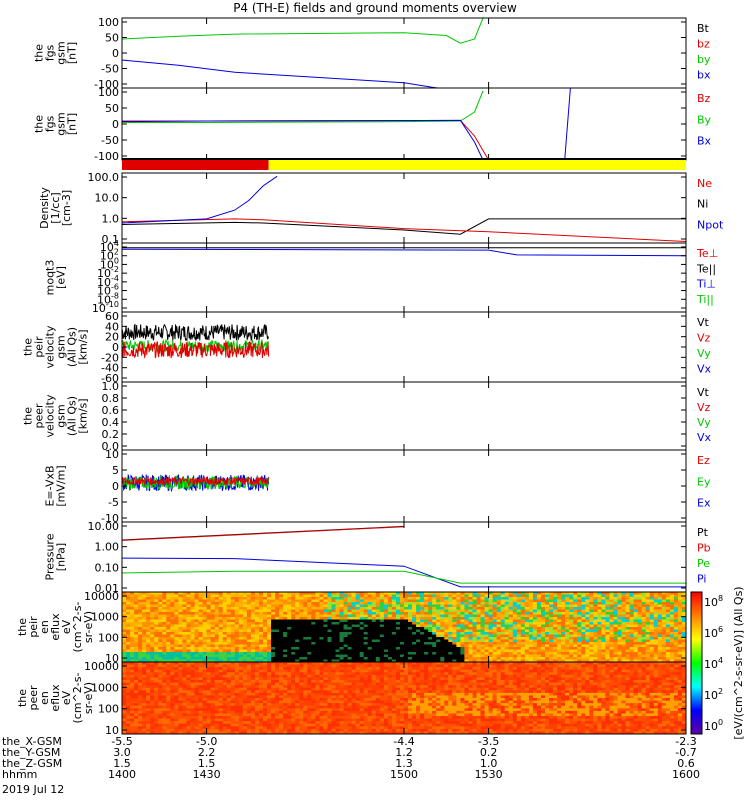  Describe the element at coordinates (280, 73) in the screenshot. I see `series-line-bx` at that location.